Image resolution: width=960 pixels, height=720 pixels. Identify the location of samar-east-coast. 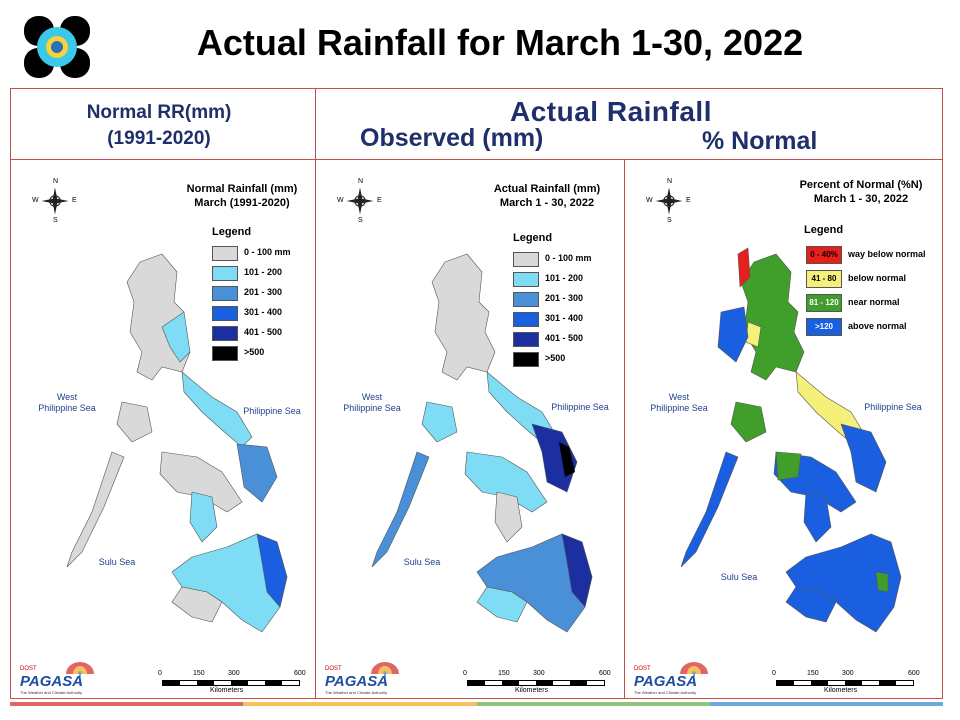
(567, 459).